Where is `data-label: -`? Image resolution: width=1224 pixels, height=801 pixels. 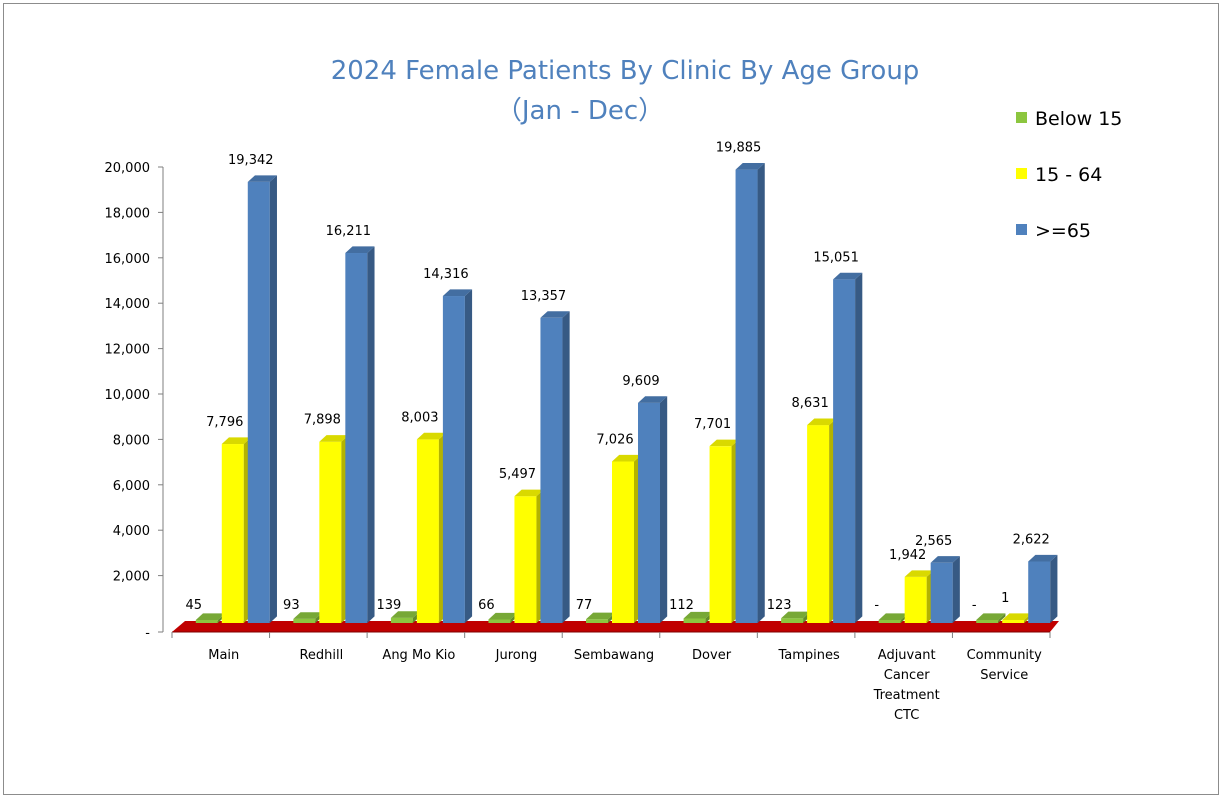
data-label: - is located at coordinates (974, 605).